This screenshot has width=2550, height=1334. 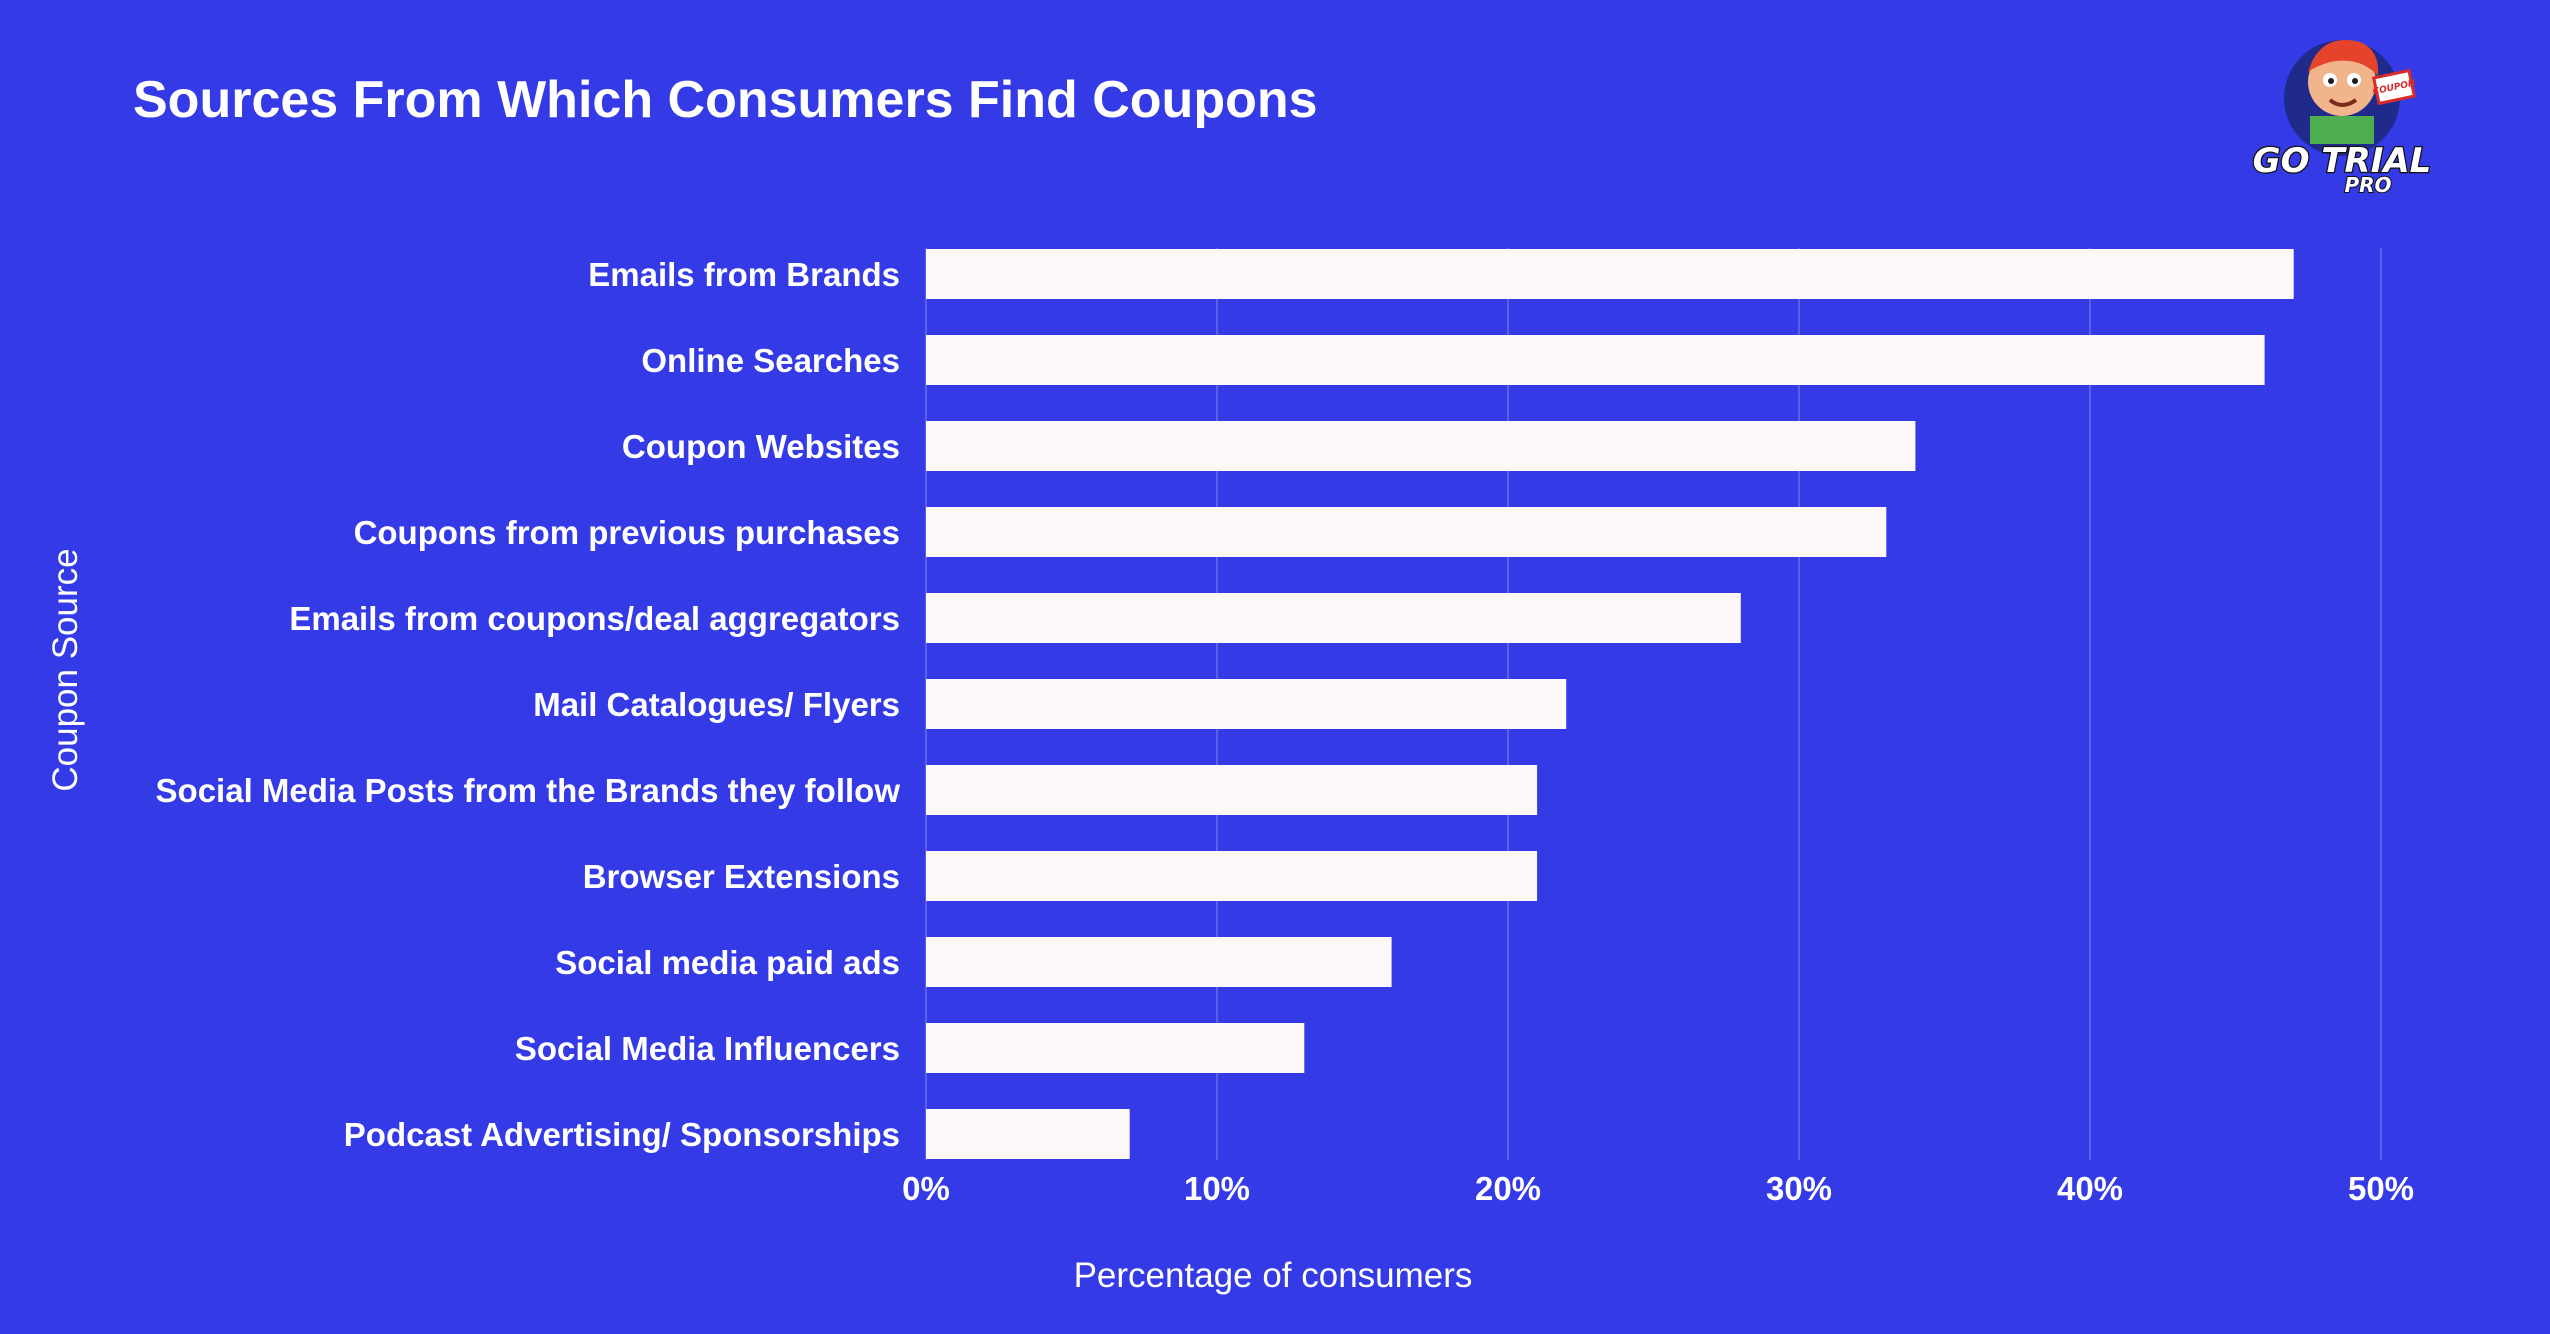 What do you see at coordinates (770, 360) in the screenshot?
I see `category-label: Online Searches` at bounding box center [770, 360].